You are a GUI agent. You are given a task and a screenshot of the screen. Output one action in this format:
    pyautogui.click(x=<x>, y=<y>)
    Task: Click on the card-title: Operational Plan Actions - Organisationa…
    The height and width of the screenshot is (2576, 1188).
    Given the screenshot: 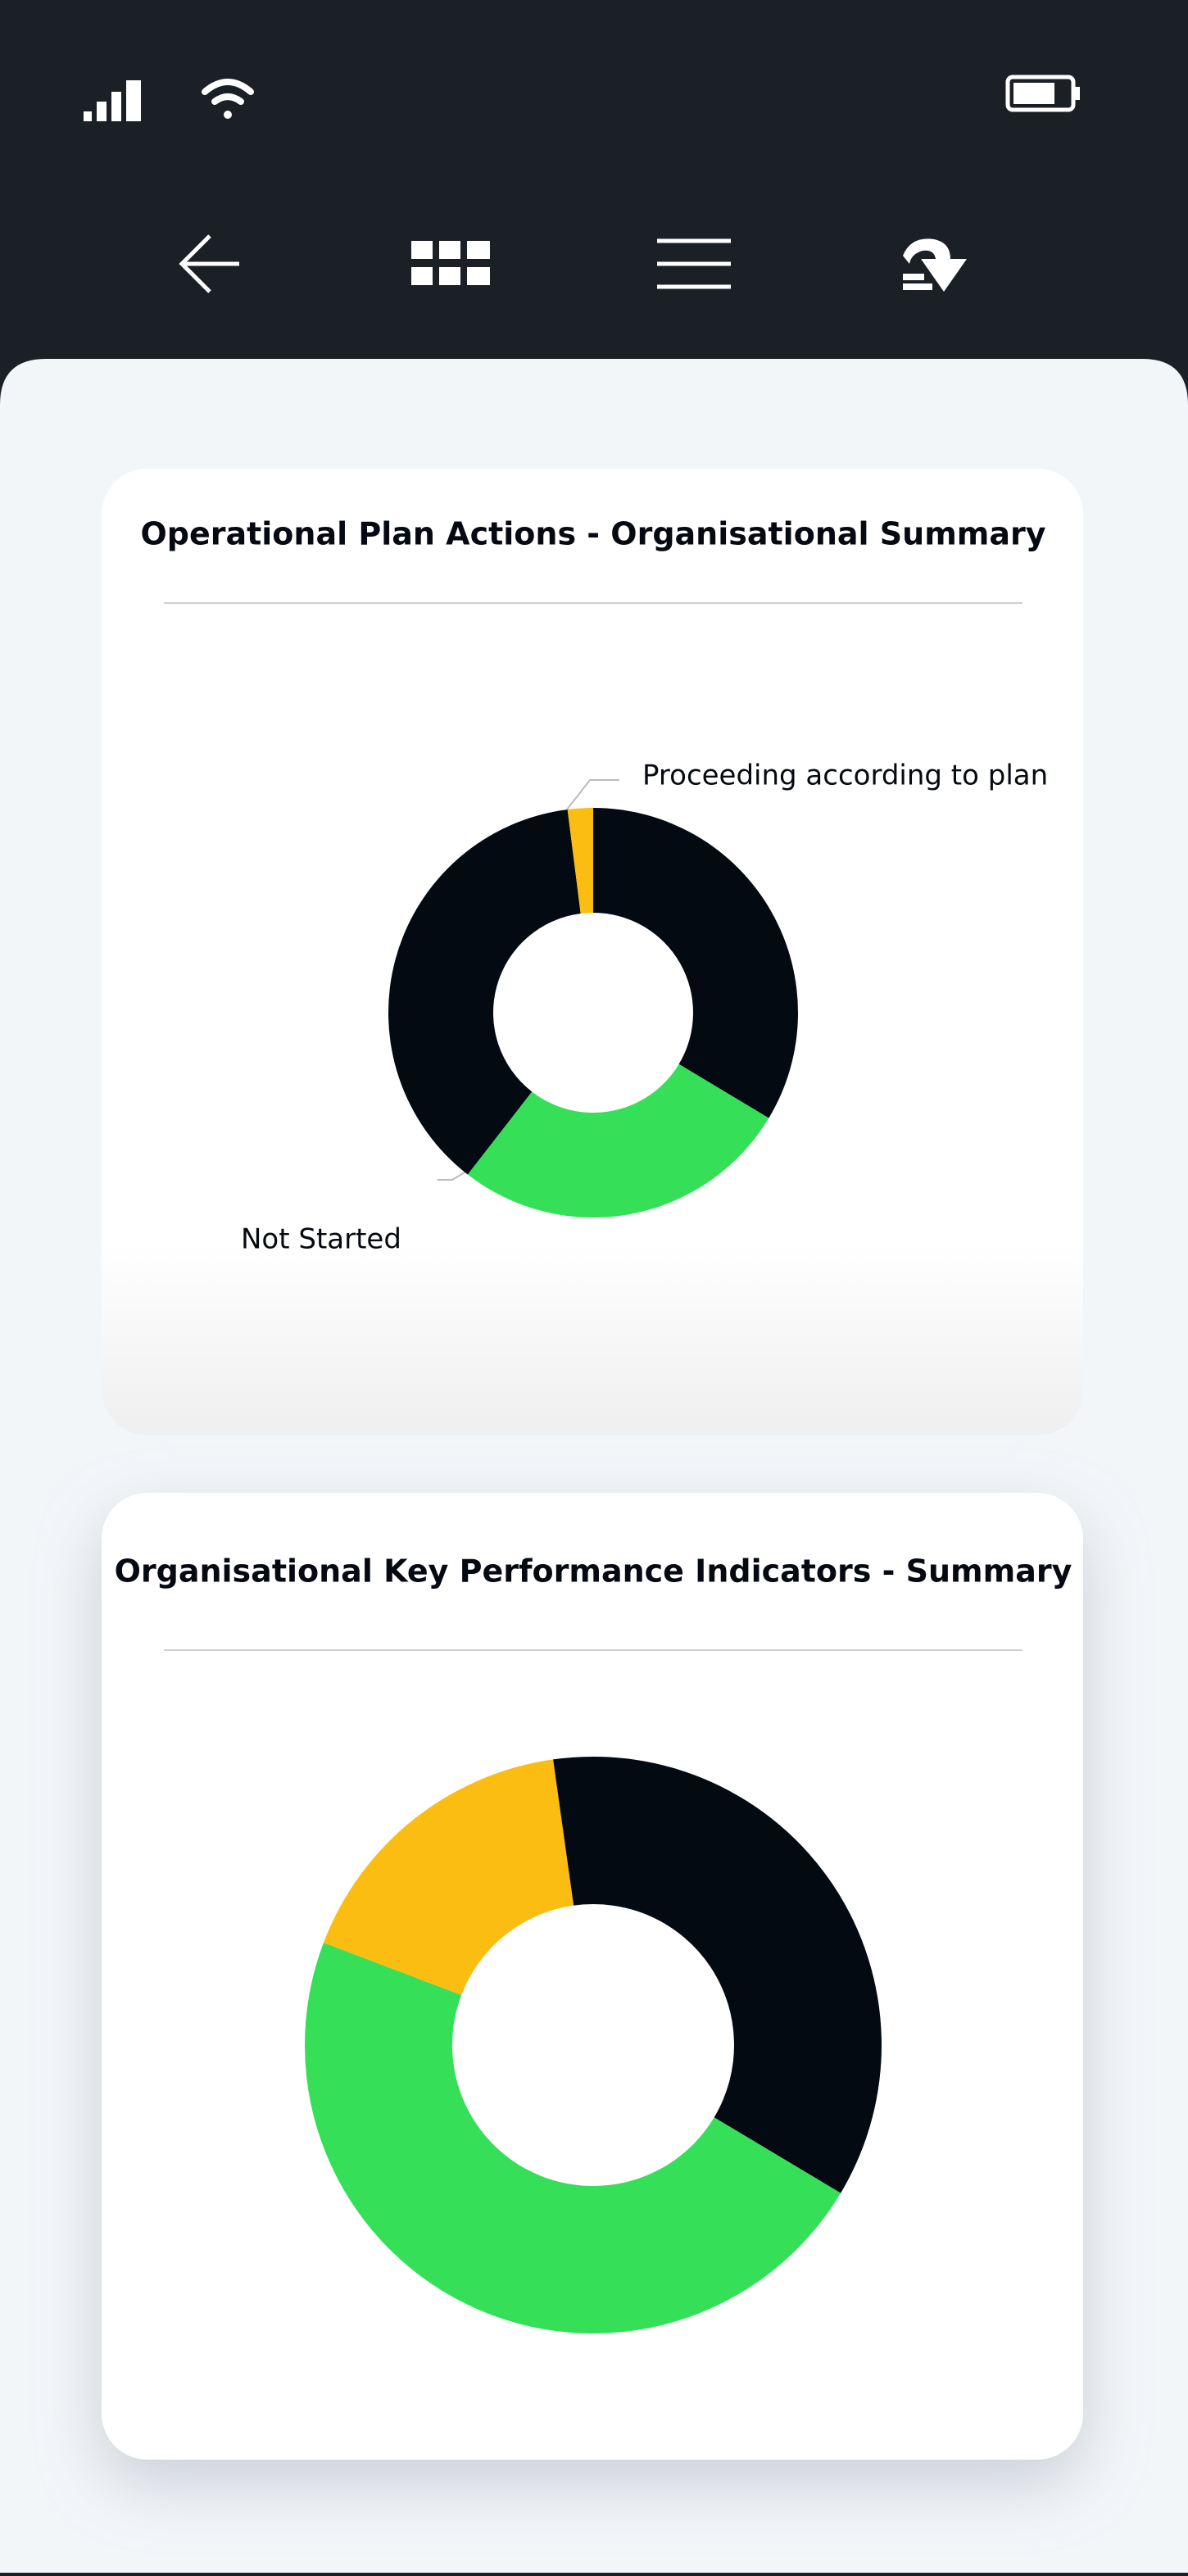 What is the action you would take?
    pyautogui.click(x=592, y=534)
    